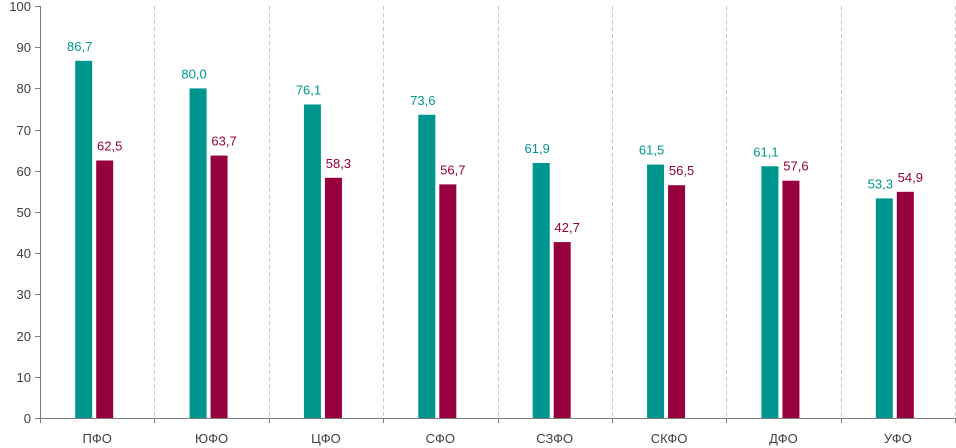 The image size is (956, 448). What do you see at coordinates (24, 171) in the screenshot?
I see `y-tick-label: 60` at bounding box center [24, 171].